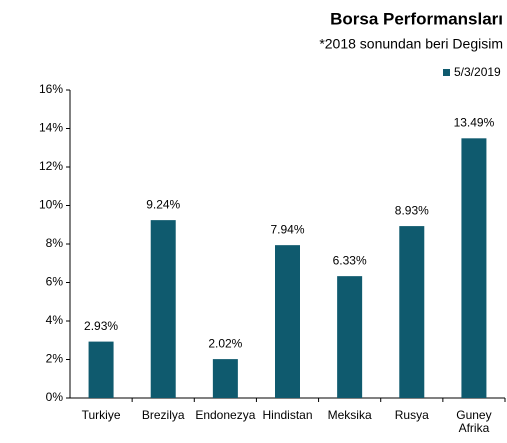 The image size is (507, 443). What do you see at coordinates (51, 89) in the screenshot?
I see `y-tick-label: 16%` at bounding box center [51, 89].